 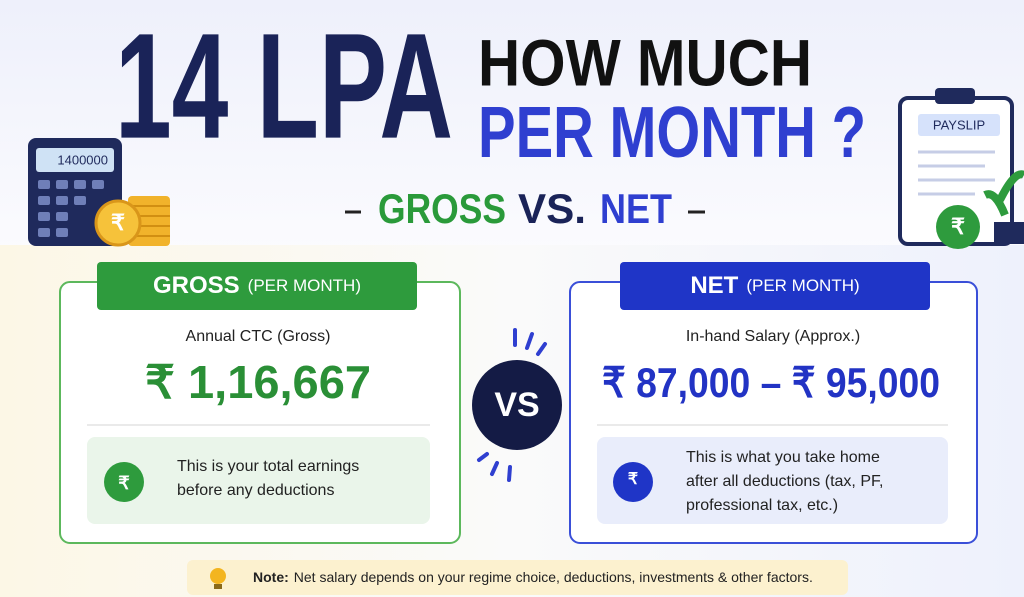 I want to click on coins: ₹, so click(x=132, y=221).